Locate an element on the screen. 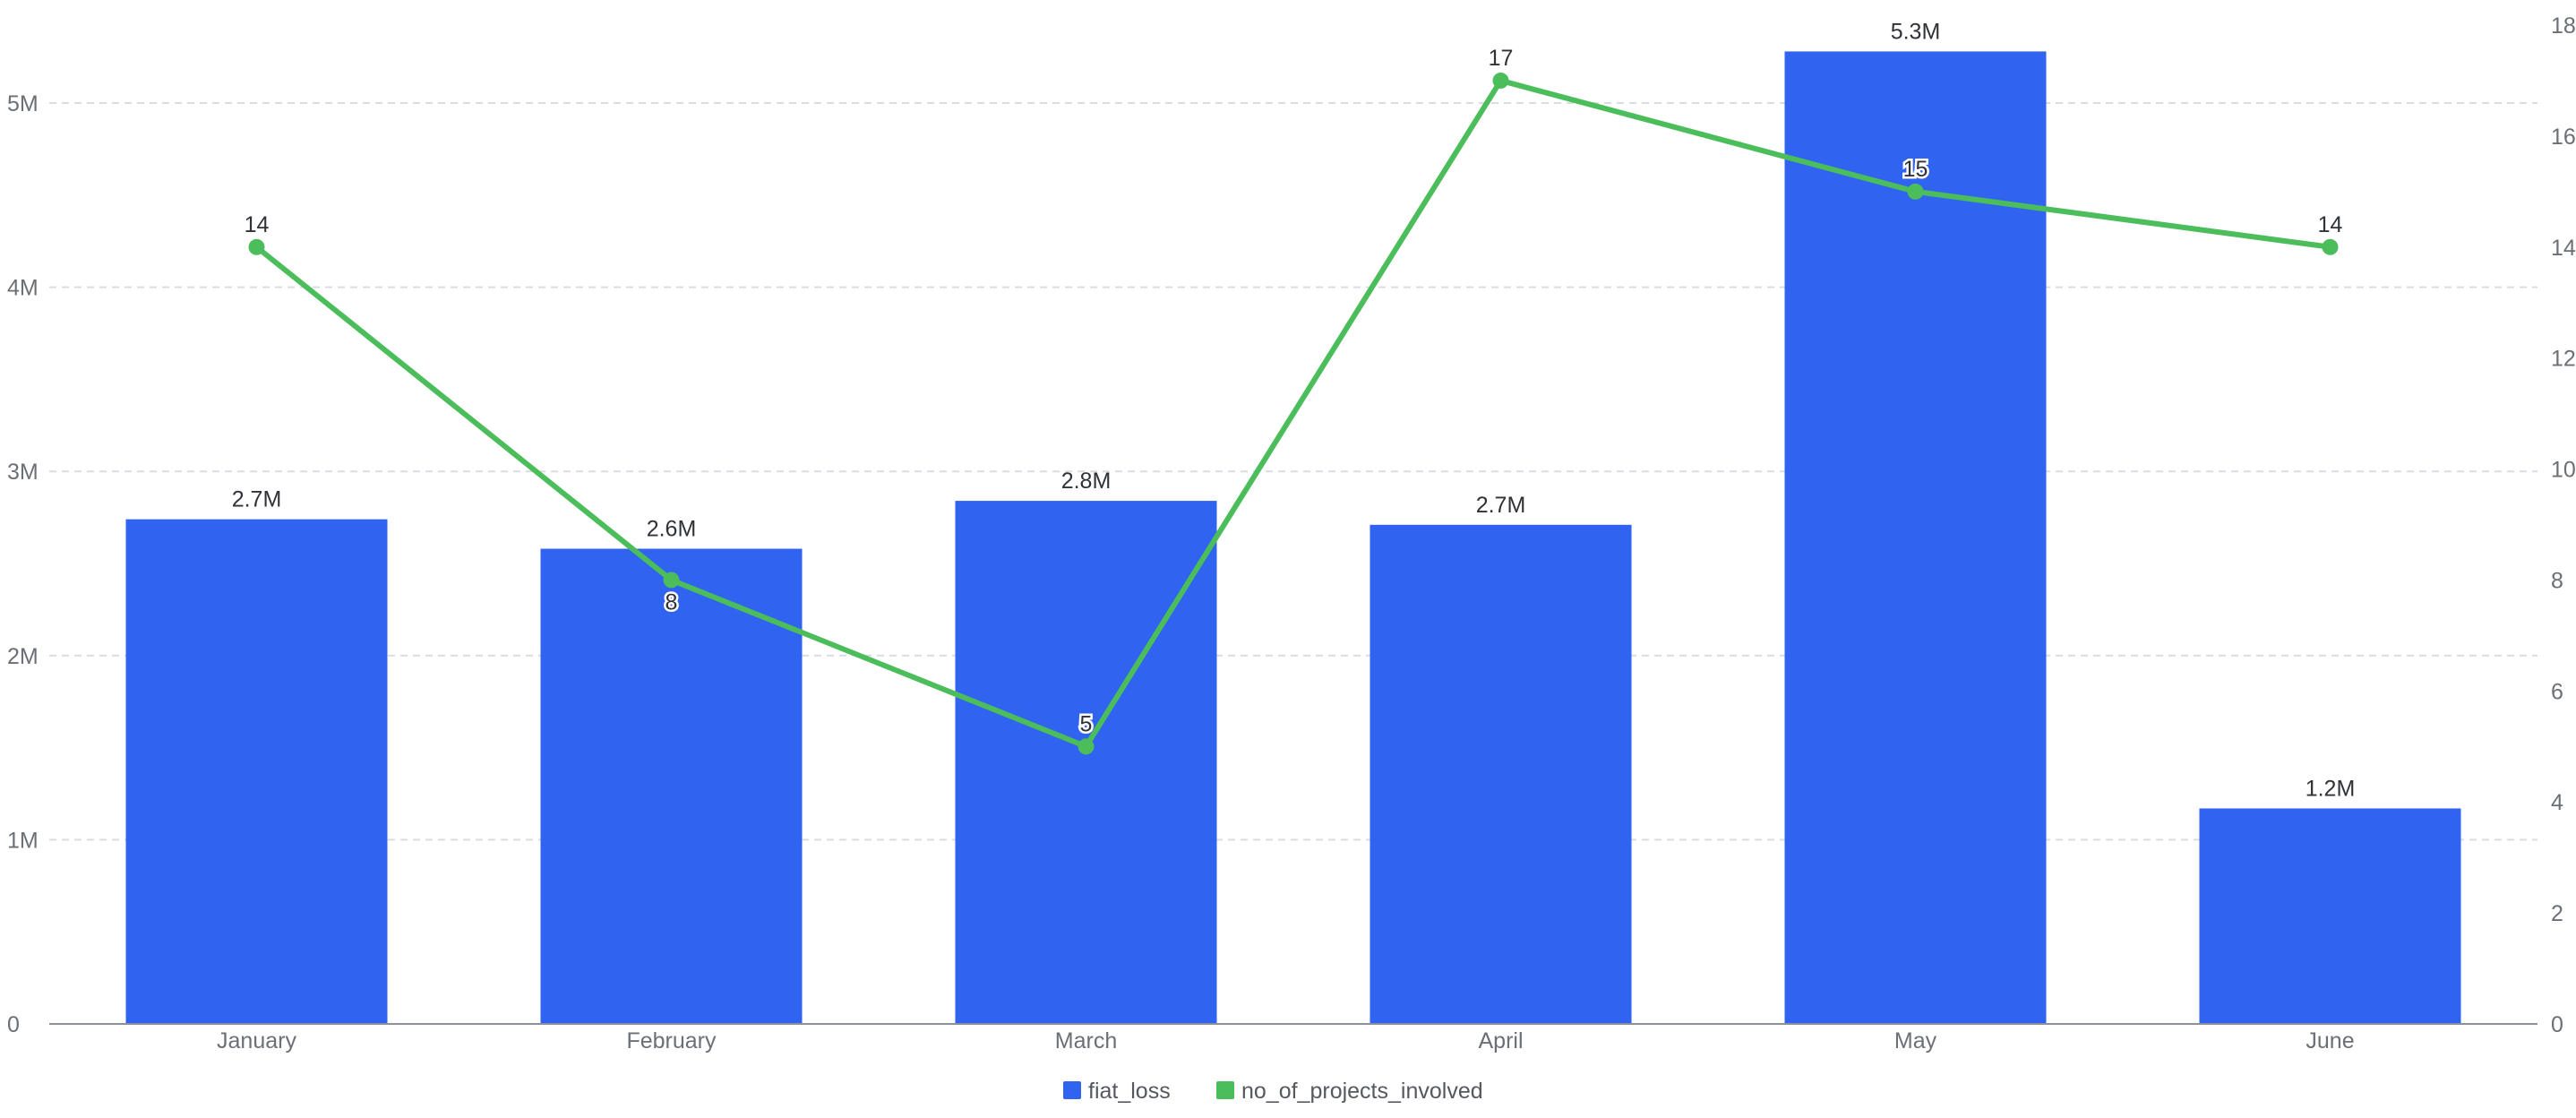 Image resolution: width=2576 pixels, height=1118 pixels. line-data-label: 5 is located at coordinates (1086, 723).